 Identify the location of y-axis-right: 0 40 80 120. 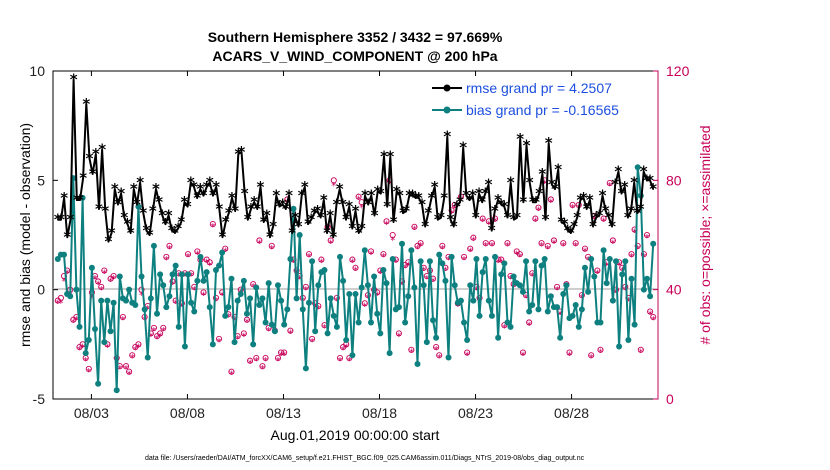
(671, 235).